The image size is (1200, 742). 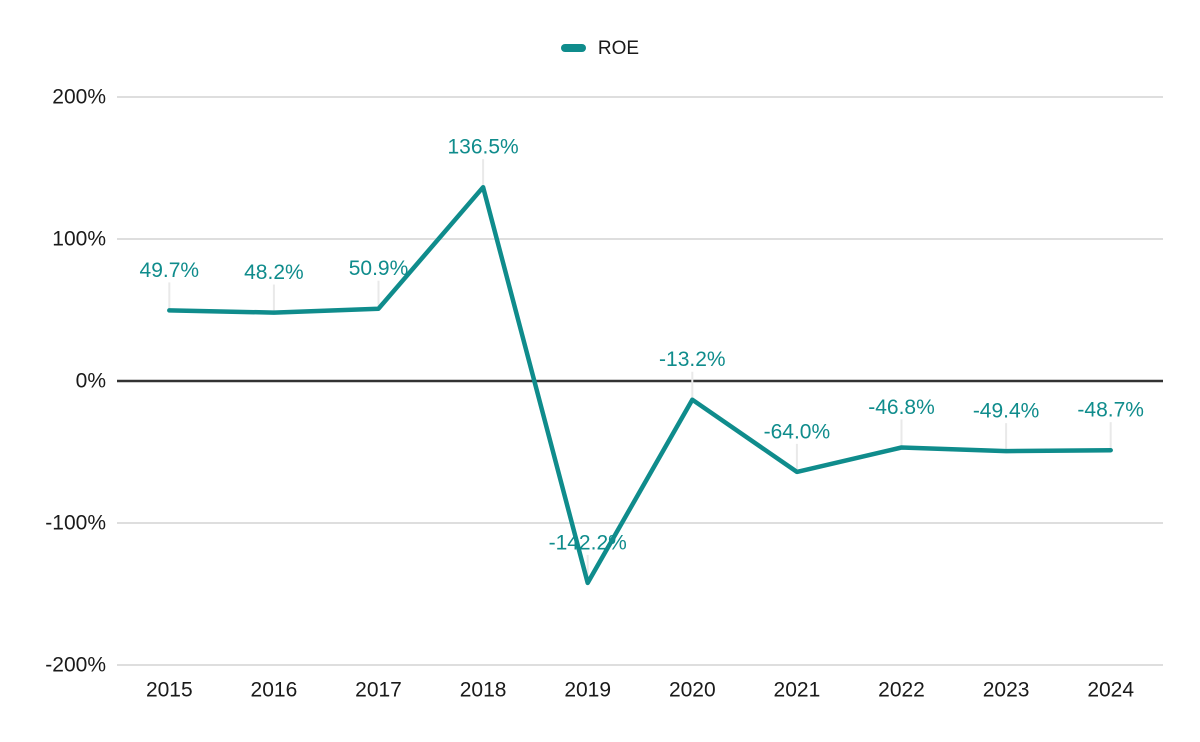 What do you see at coordinates (274, 272) in the screenshot?
I see `data-point-label: 48.2%` at bounding box center [274, 272].